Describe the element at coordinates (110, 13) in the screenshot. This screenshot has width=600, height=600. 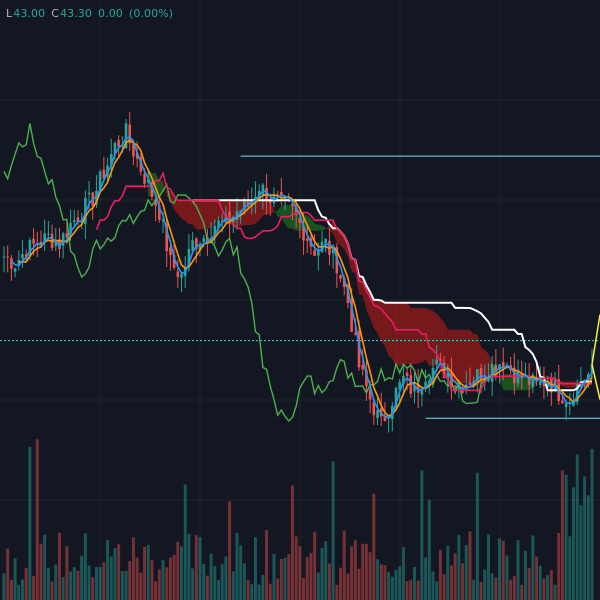
I see `change-value: 0.00` at that location.